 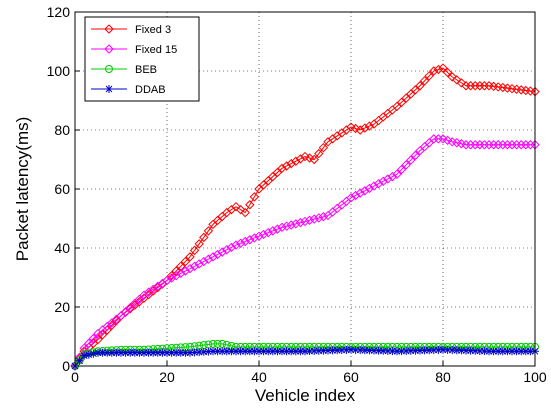 I want to click on data-point-ddab, so click(x=443, y=349).